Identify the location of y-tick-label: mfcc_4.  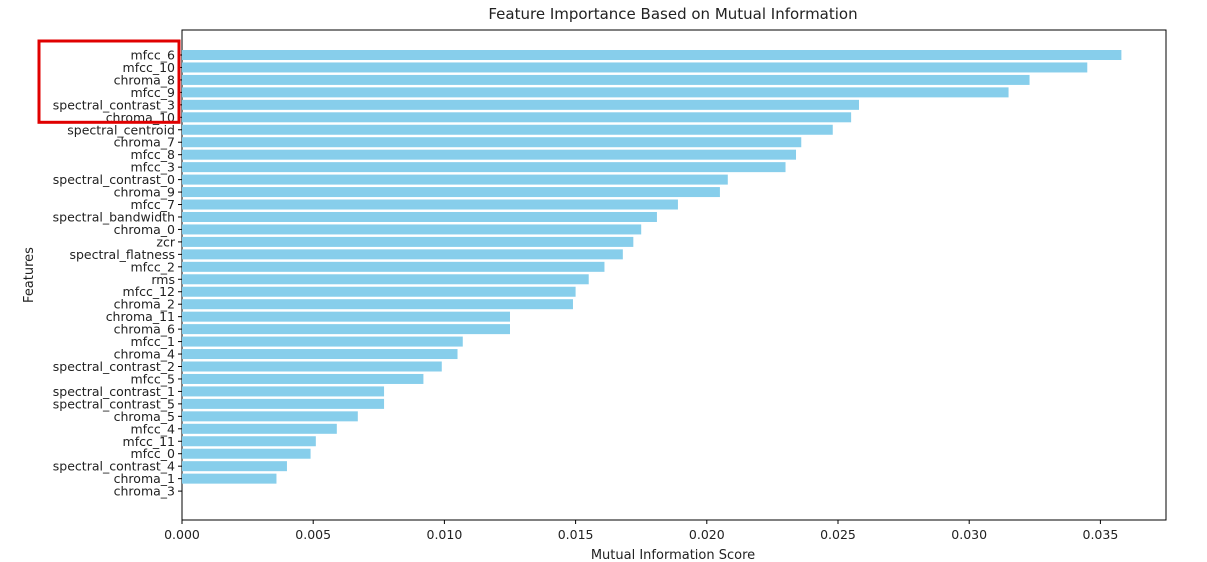
(152, 428).